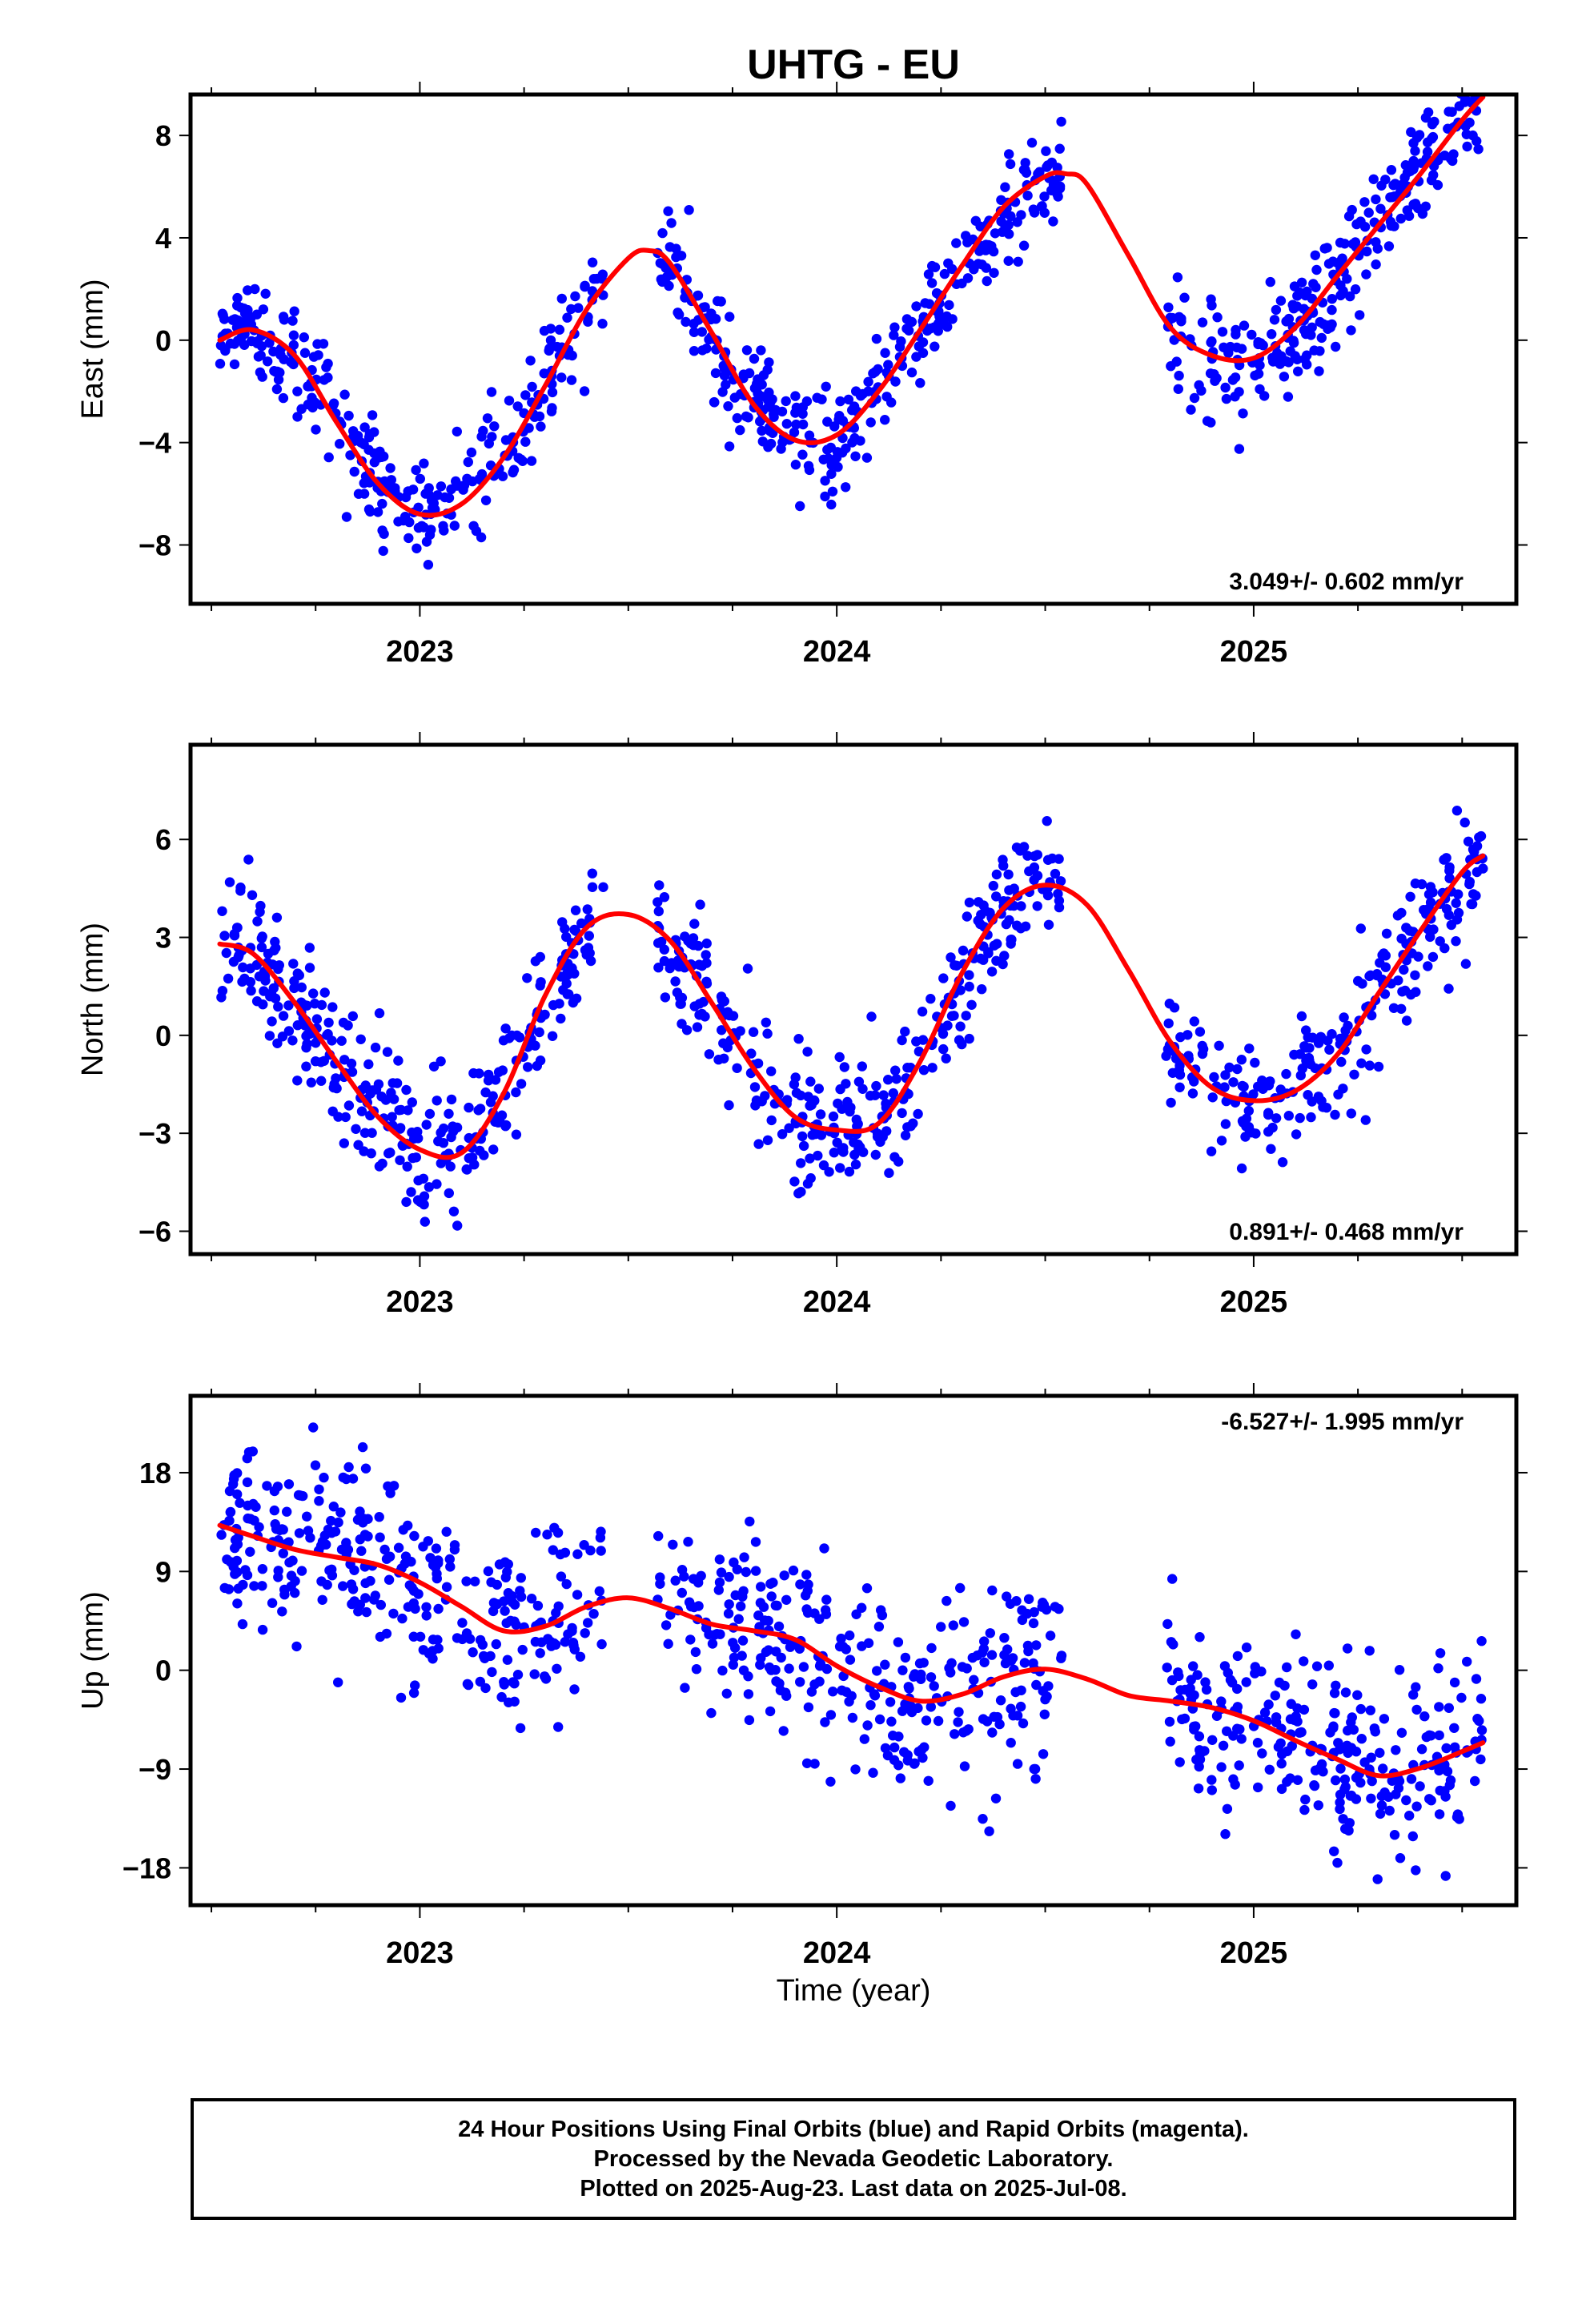 The image size is (1582, 2324). What do you see at coordinates (851, 1006) in the screenshot?
I see `north-fit-curve` at bounding box center [851, 1006].